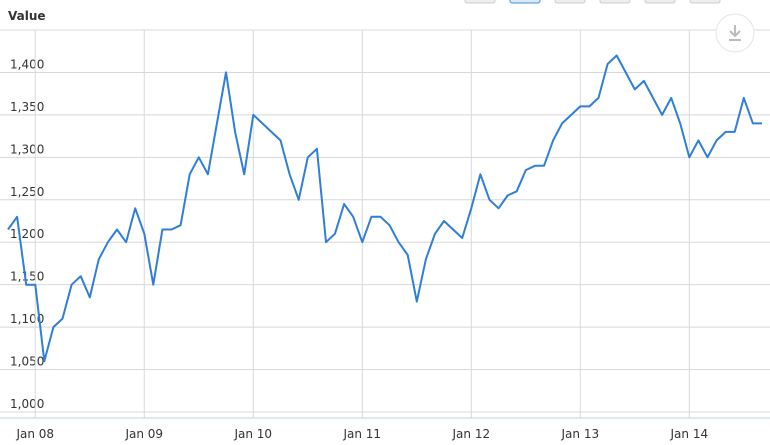  What do you see at coordinates (252, 434) in the screenshot?
I see `x-tick-label: Jan 10` at bounding box center [252, 434].